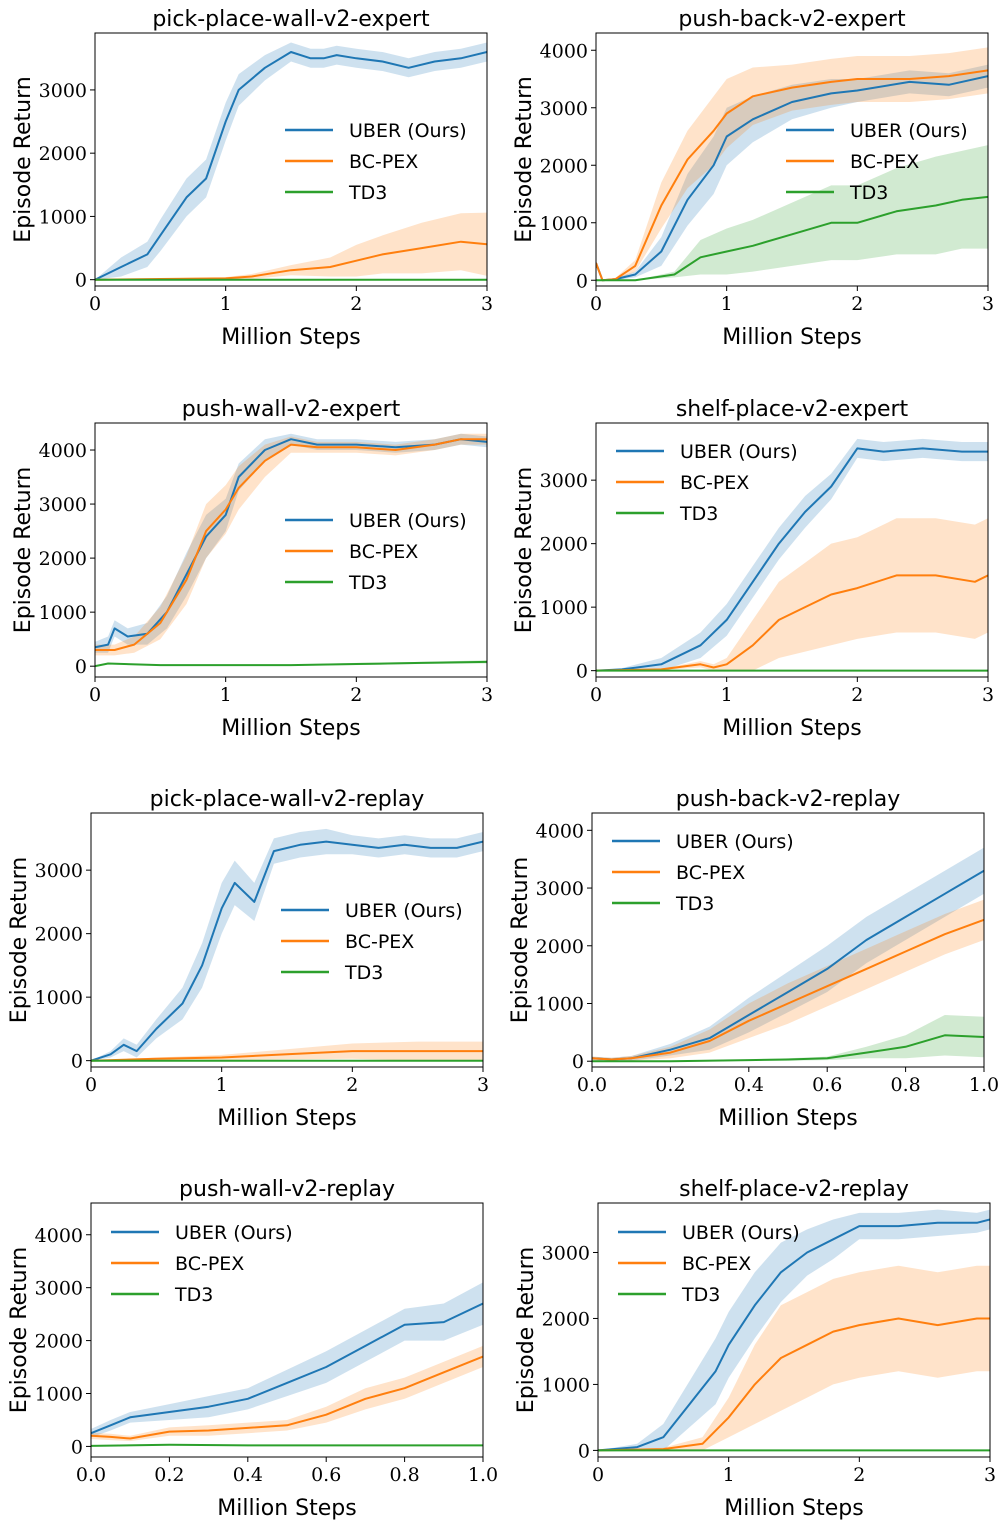 This screenshot has width=1002, height=1524. I want to click on x-tick-label: 0.4, so click(248, 1475).